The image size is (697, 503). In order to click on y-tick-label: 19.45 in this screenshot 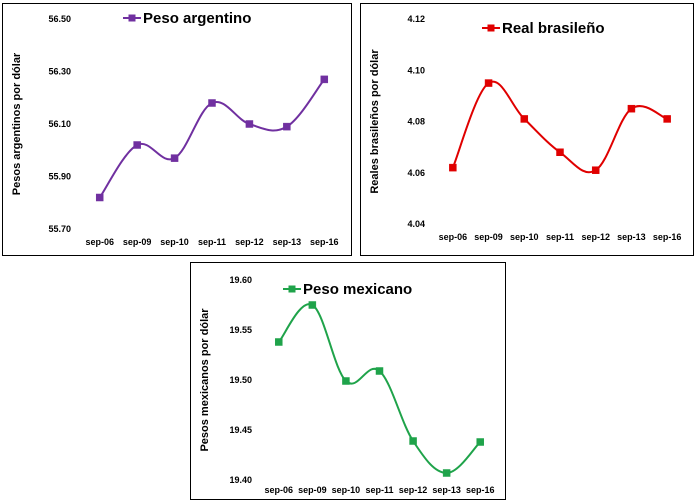, I will do `click(240, 430)`.